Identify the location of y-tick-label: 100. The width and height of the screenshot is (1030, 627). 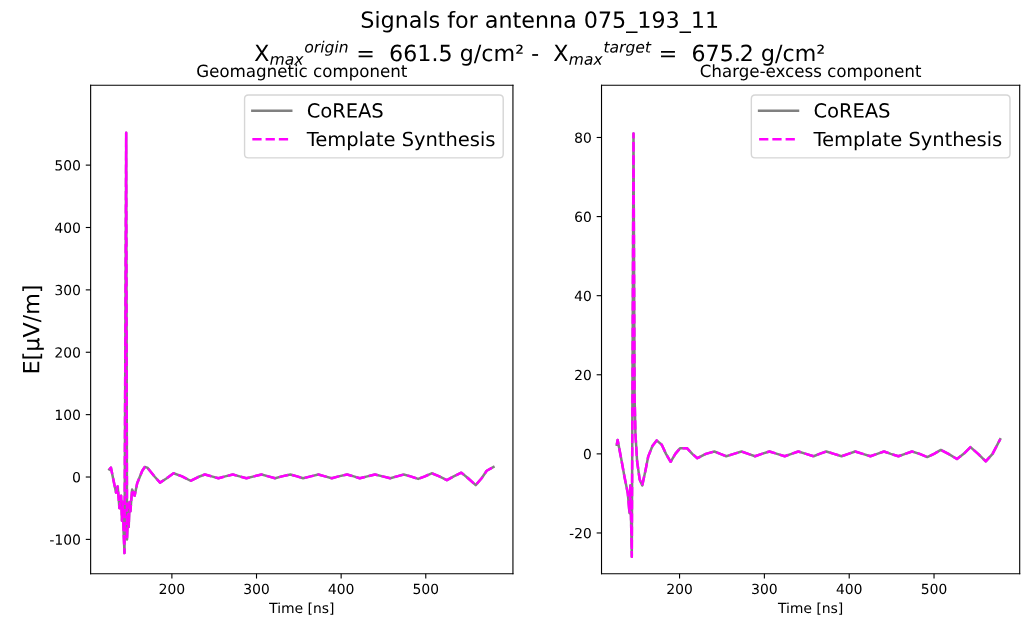
(67, 415).